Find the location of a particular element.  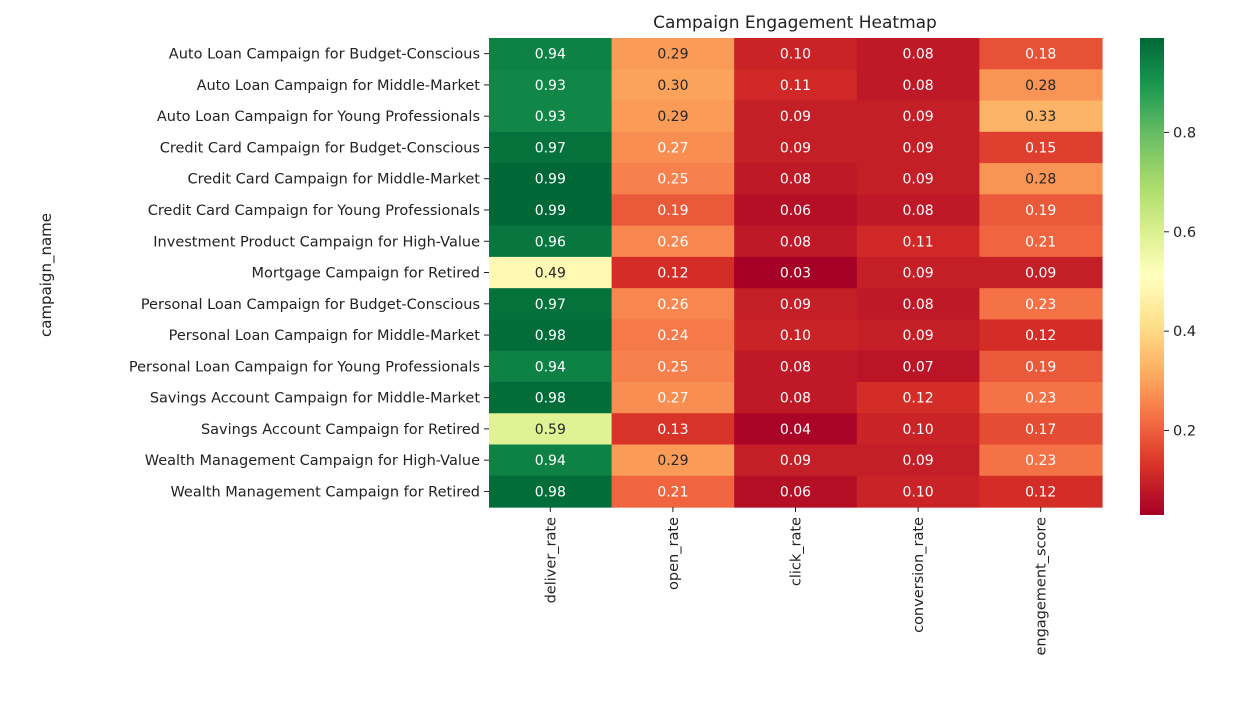

colorbar-gradient is located at coordinates (1152, 276).